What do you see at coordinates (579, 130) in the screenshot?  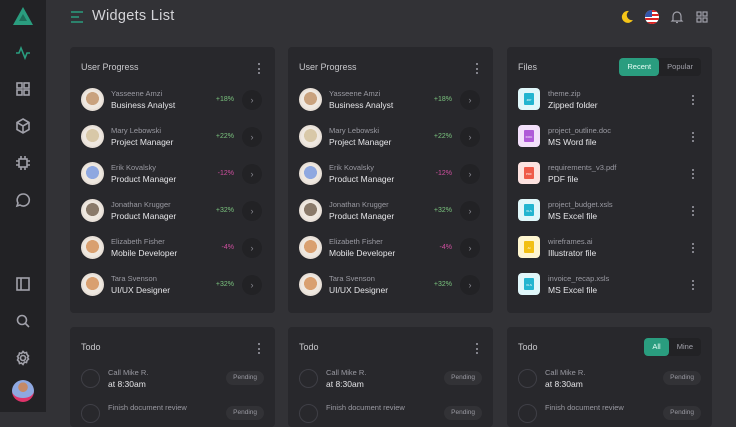 I see `file-name: project_outline.doc` at bounding box center [579, 130].